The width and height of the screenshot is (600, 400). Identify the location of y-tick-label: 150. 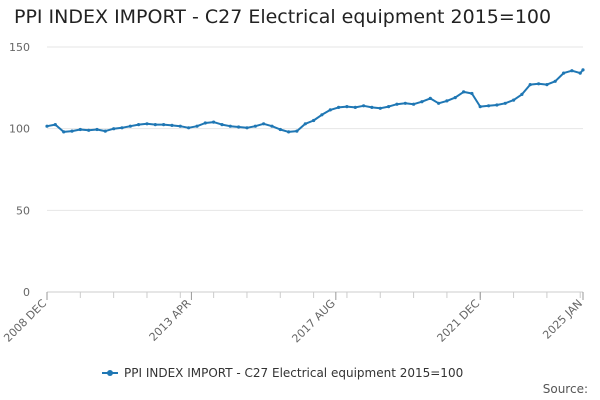
(19, 47).